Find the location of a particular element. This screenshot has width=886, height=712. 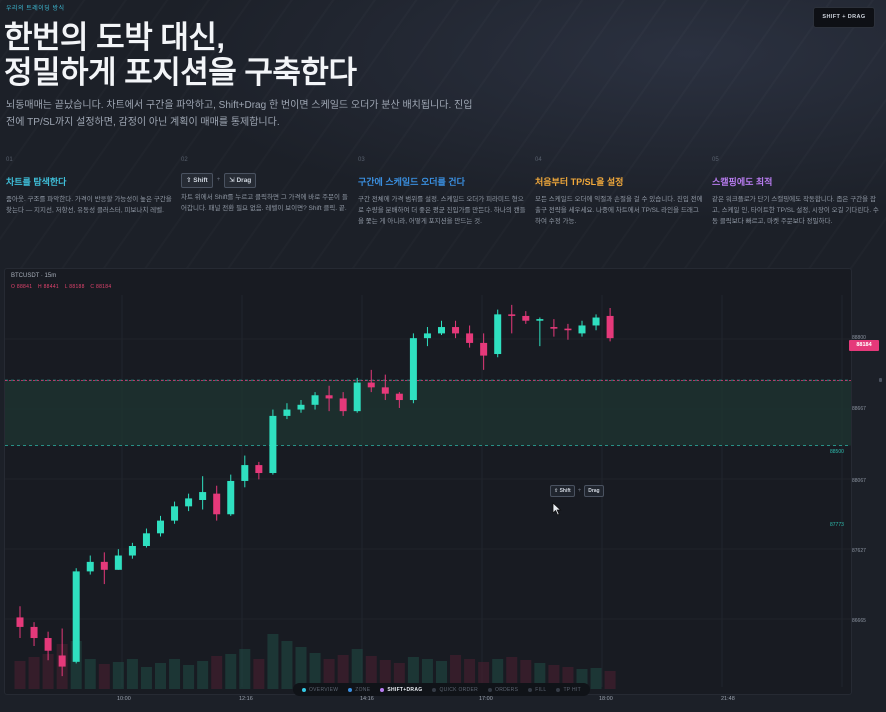

symbol-label: BTCUSDT · 15m is located at coordinates (34, 276).